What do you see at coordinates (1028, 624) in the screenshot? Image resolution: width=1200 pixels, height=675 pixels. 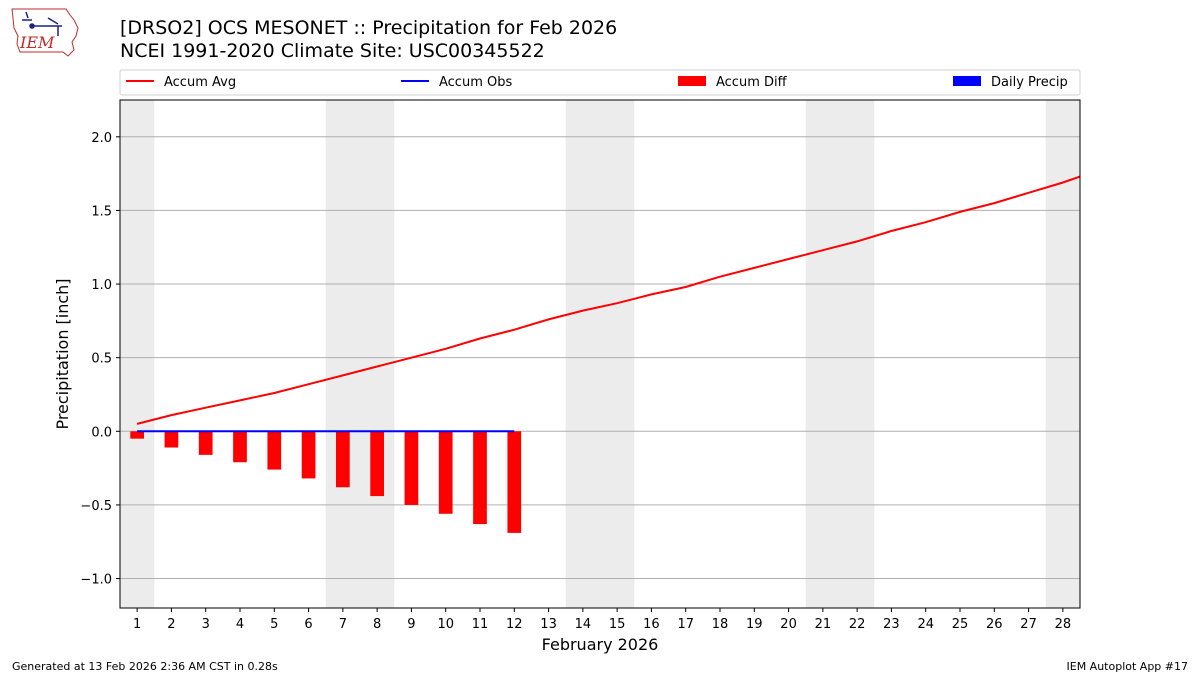 I see `xtick-label: 27` at bounding box center [1028, 624].